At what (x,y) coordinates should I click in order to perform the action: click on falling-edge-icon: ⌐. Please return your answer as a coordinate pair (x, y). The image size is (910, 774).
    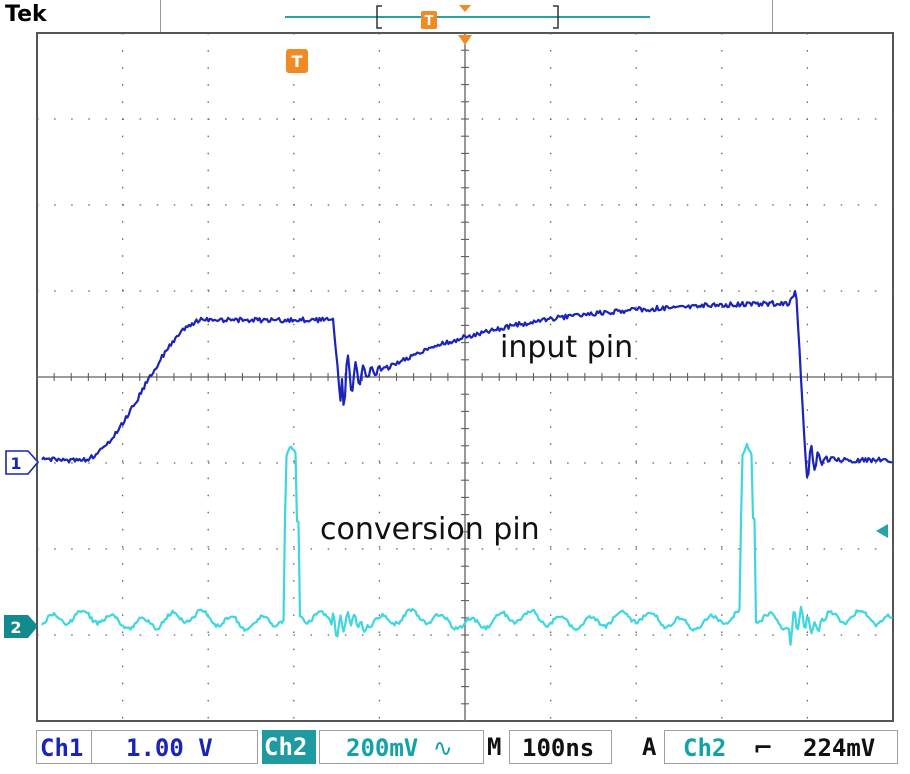
    Looking at the image, I should click on (763, 748).